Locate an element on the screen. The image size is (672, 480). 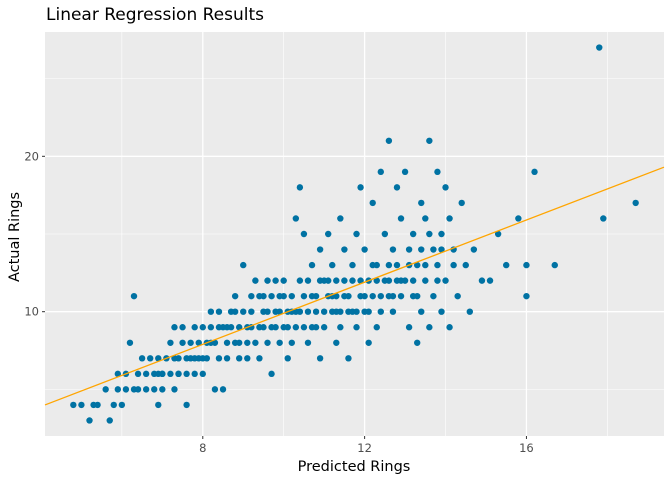
y-axis-title: Actual Rings is located at coordinates (15, 237).